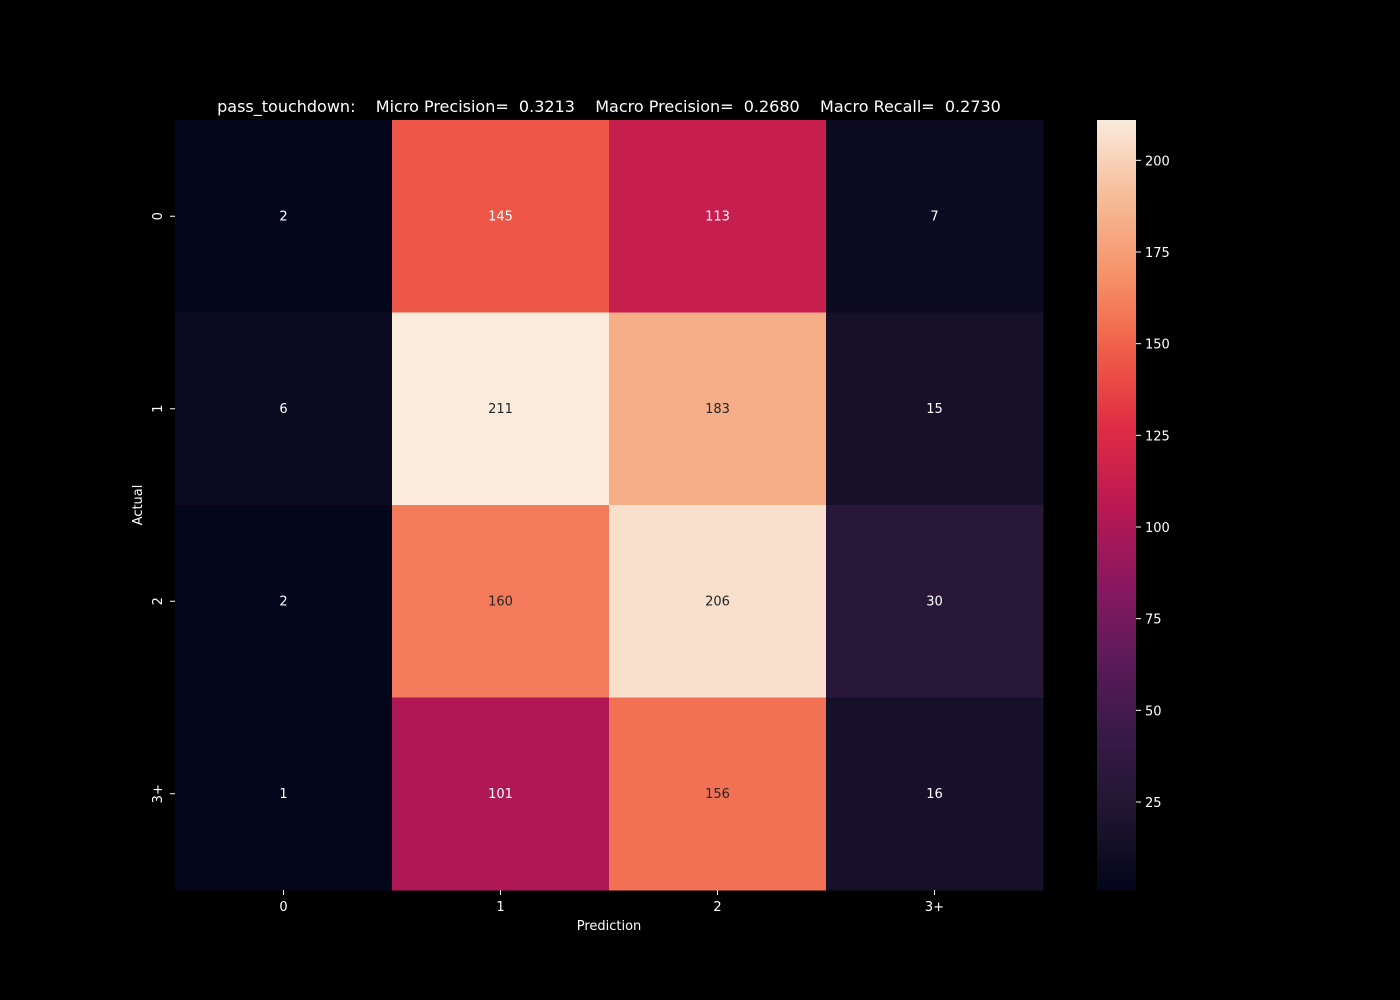 Image resolution: width=1400 pixels, height=1000 pixels. I want to click on colorbar-gradient, so click(1116, 505).